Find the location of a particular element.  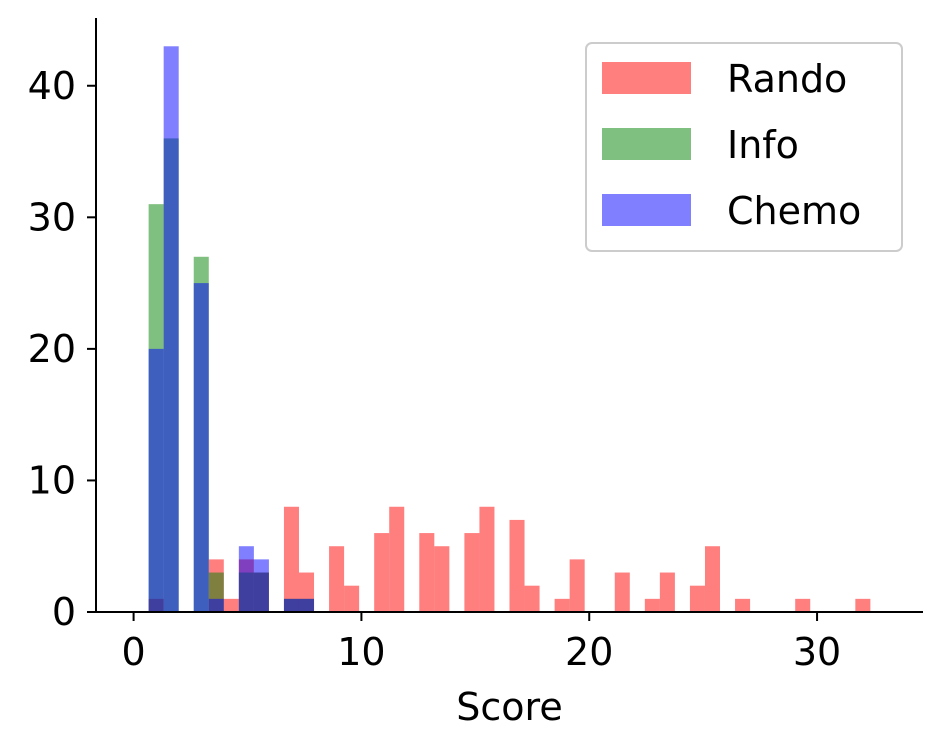

x-tick-label: 30 is located at coordinates (817, 652).